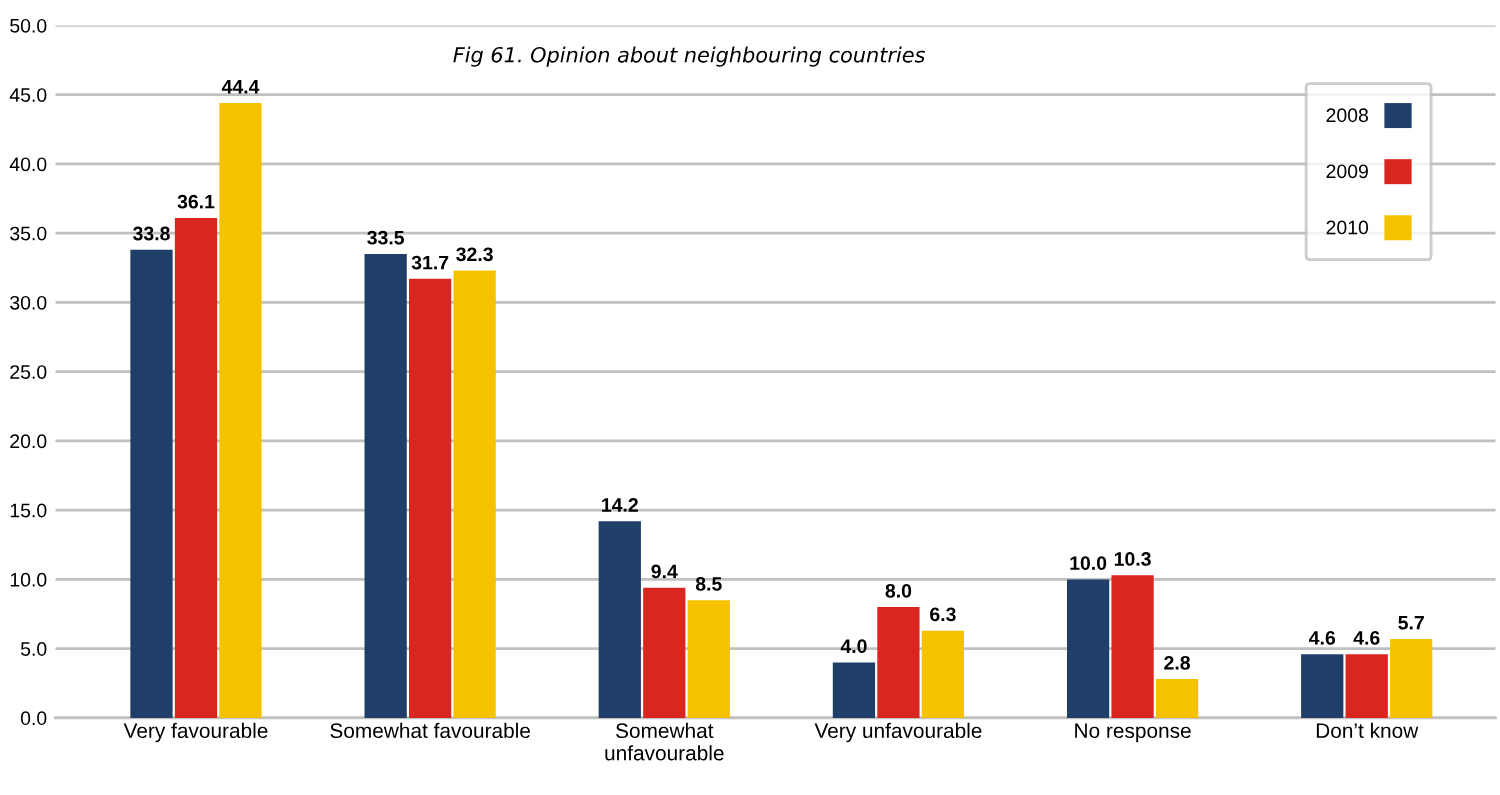  Describe the element at coordinates (196, 201) in the screenshot. I see `data-label: 36.1` at that location.